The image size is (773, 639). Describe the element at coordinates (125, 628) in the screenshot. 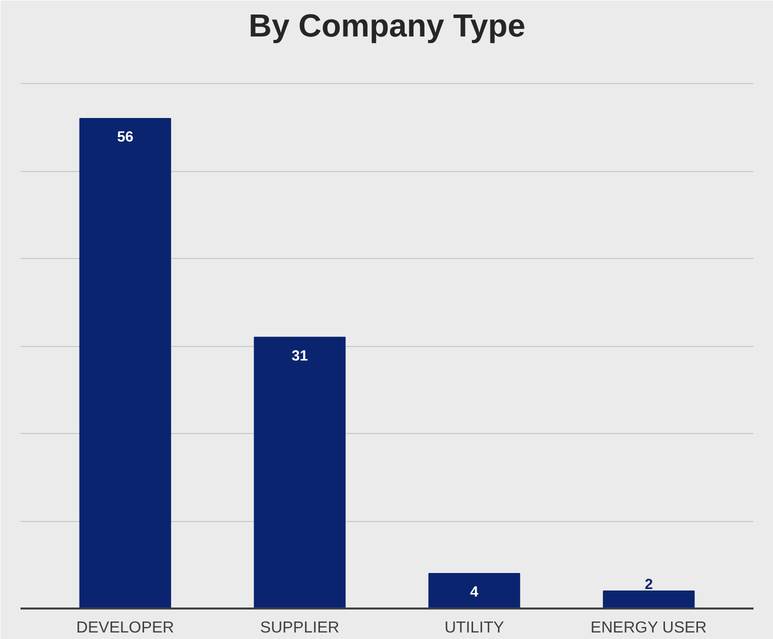

I see `x-tick-label: DEVELOPER` at that location.